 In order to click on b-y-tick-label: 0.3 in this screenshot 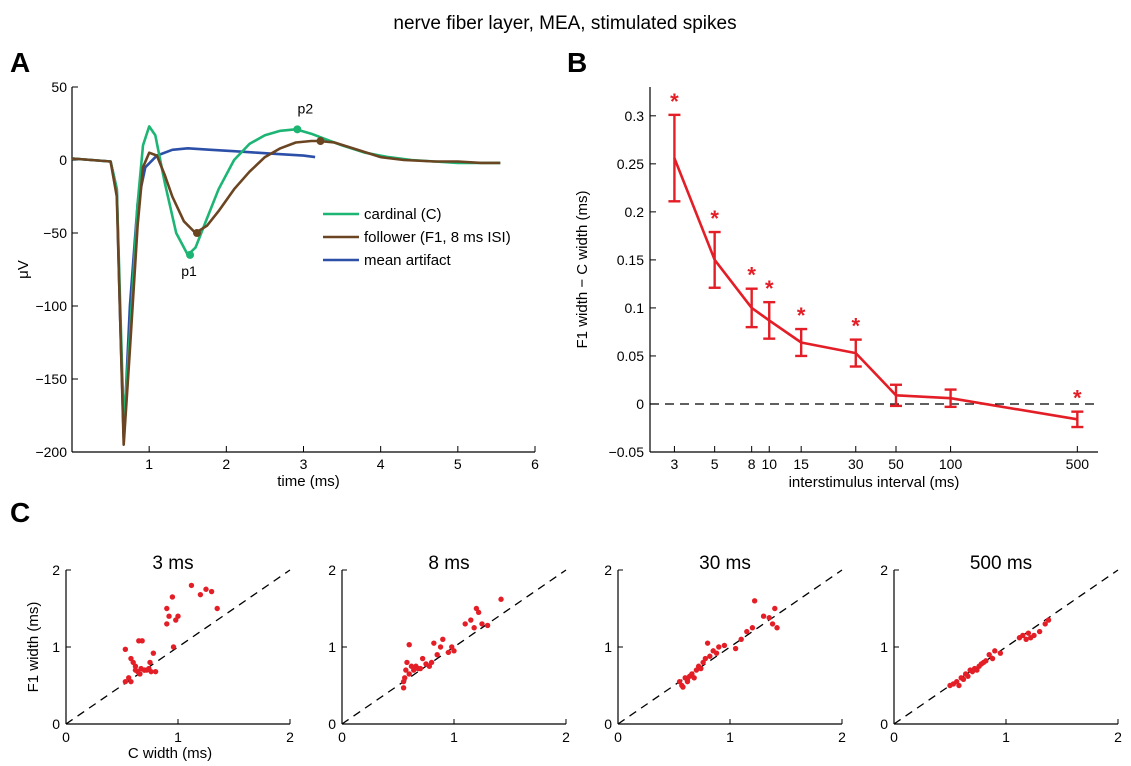, I will do `click(635, 116)`.